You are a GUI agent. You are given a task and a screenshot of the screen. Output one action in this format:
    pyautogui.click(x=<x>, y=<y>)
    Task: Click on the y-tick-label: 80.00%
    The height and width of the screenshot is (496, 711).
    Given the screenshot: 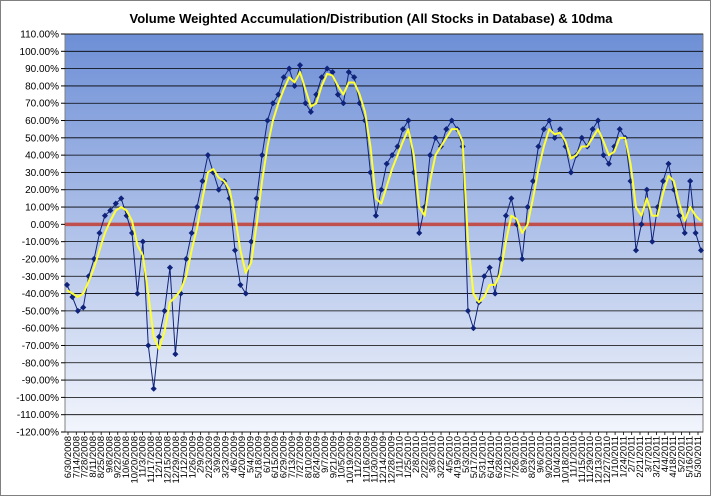 What is the action you would take?
    pyautogui.click(x=42, y=86)
    